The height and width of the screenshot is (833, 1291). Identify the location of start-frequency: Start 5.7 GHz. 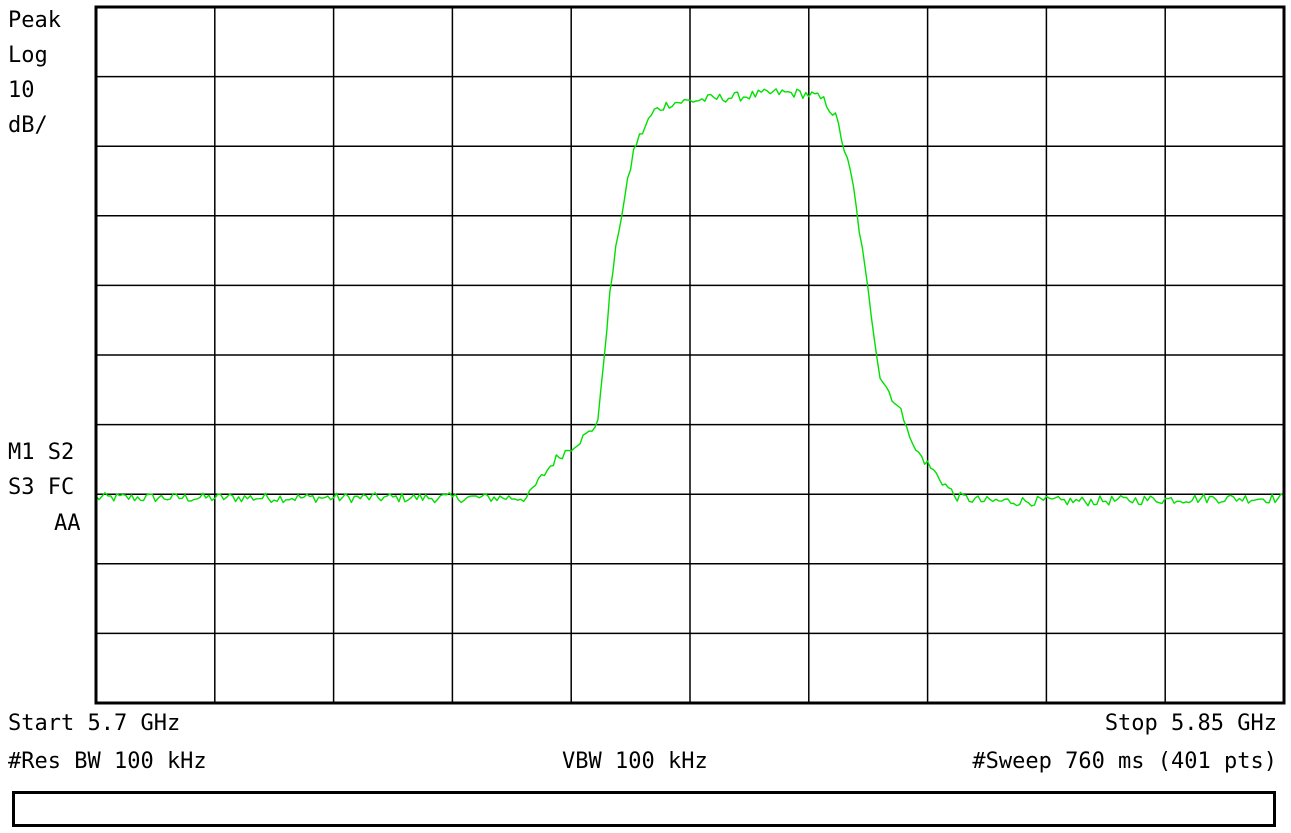
(94, 723).